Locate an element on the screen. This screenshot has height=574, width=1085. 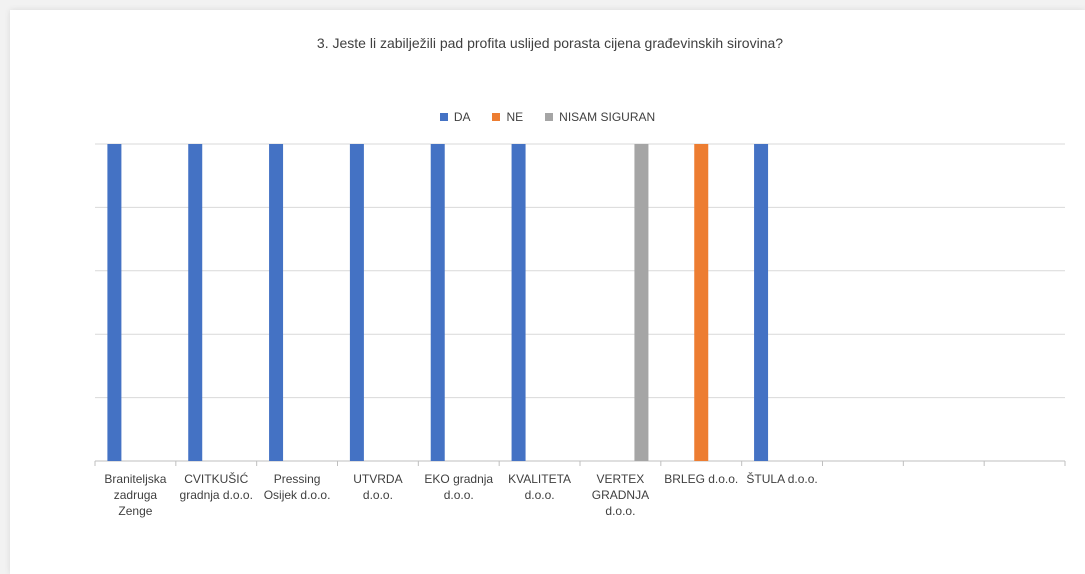
x-tick-label: CVITKUŠIĆ gradnja d.o.o. is located at coordinates (216, 487).